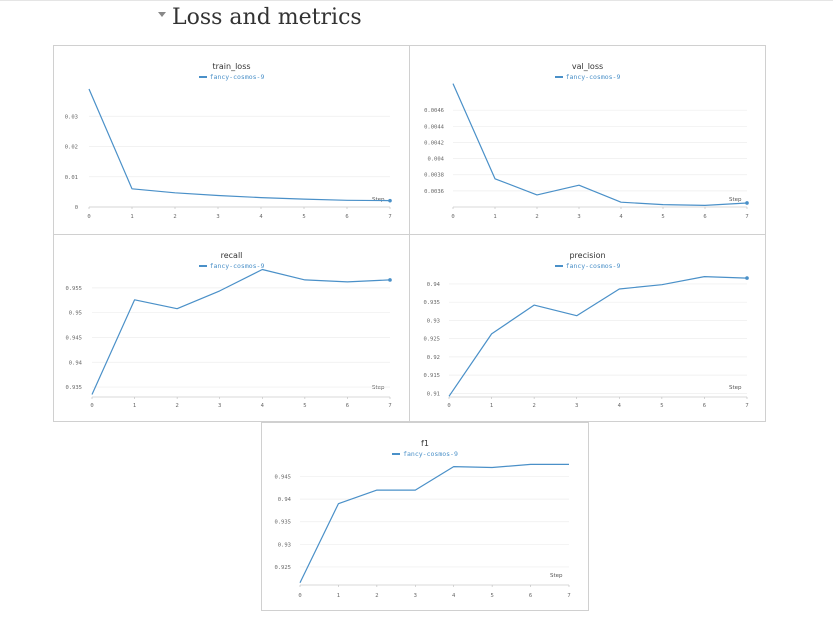 The width and height of the screenshot is (833, 618). Describe the element at coordinates (536, 217) in the screenshot. I see `x-tick-label: 2` at that location.